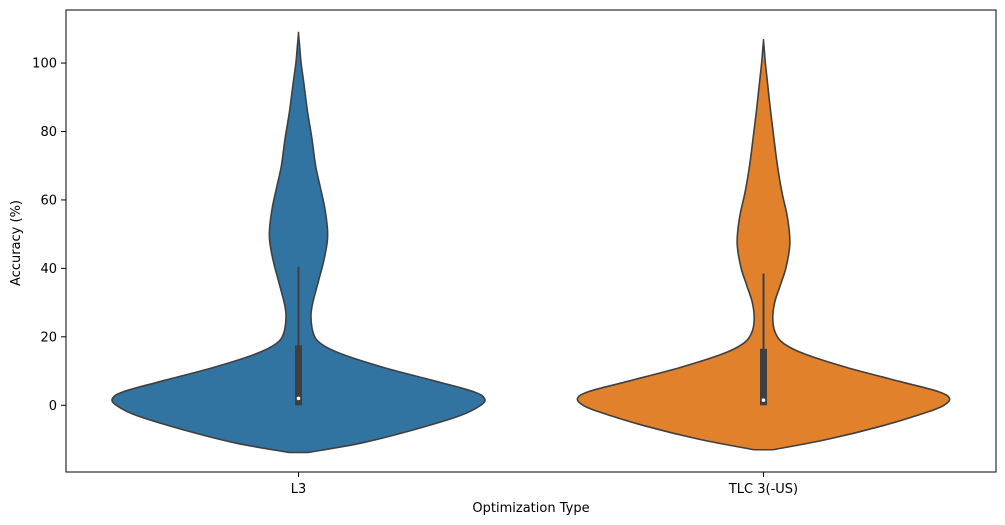  I want to click on y-tick-label: 80, so click(48, 132).